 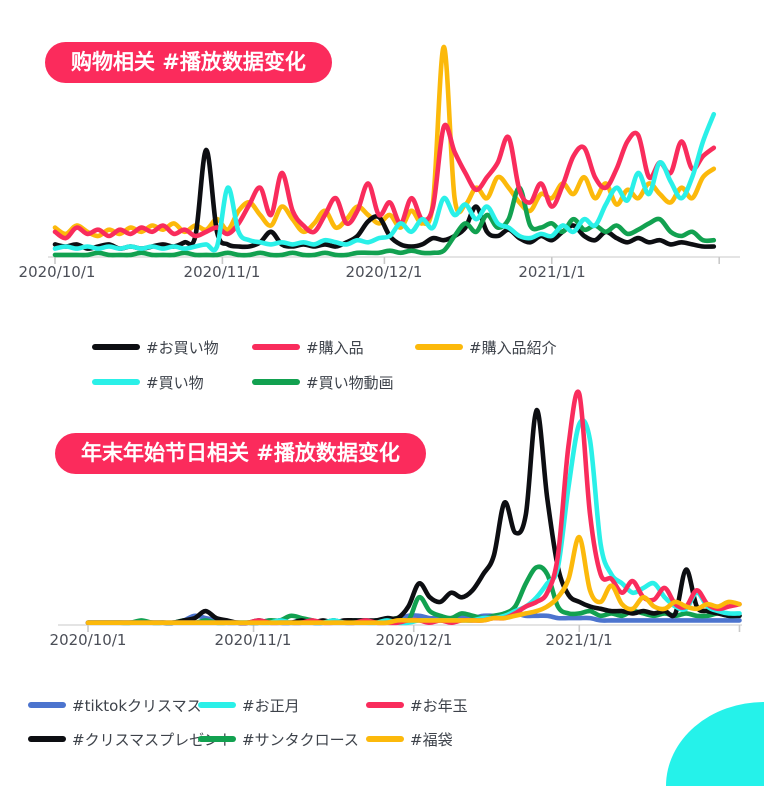 What do you see at coordinates (175, 382) in the screenshot?
I see `legend-label: #買い物` at bounding box center [175, 382].